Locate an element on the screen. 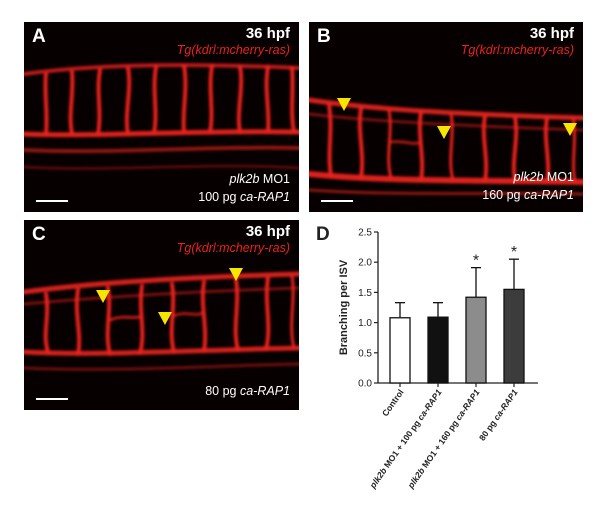 The width and height of the screenshot is (598, 520). scale-bar-b is located at coordinates (337, 201).